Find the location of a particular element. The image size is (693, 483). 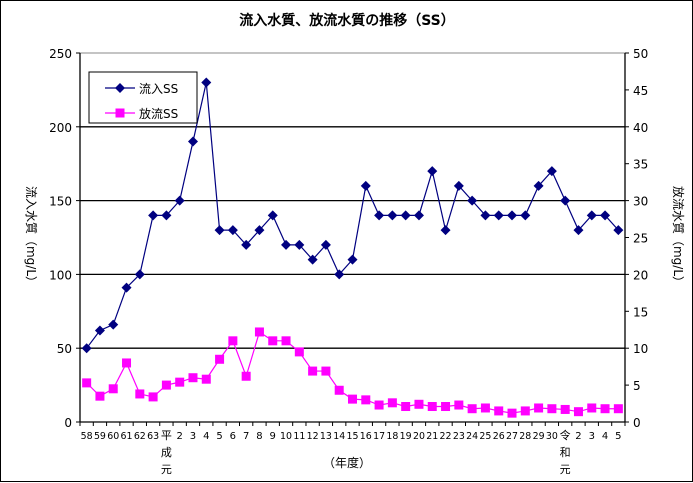

right-tick-label: 25 is located at coordinates (640, 239).